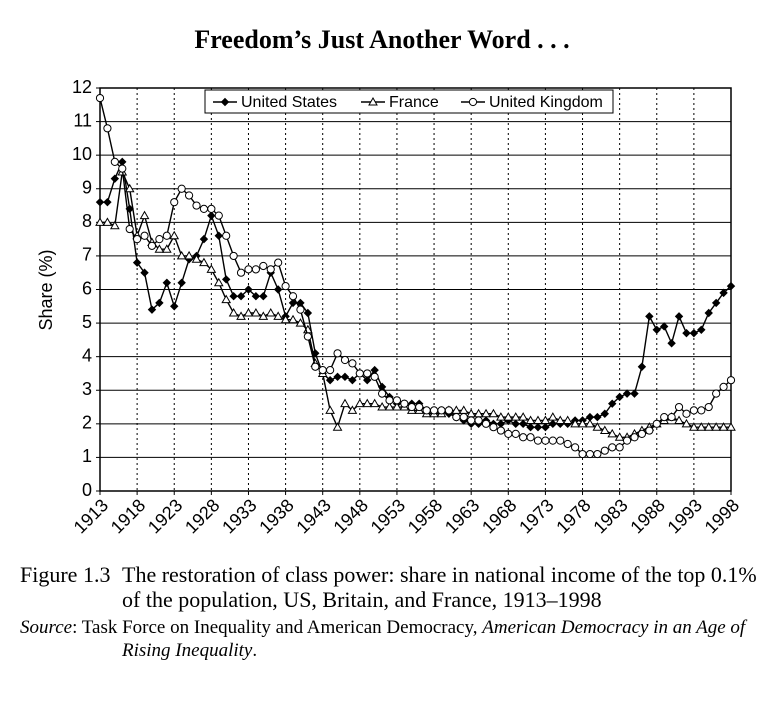 The image size is (781, 717). I want to click on y-tick-label: 11, so click(82, 120).